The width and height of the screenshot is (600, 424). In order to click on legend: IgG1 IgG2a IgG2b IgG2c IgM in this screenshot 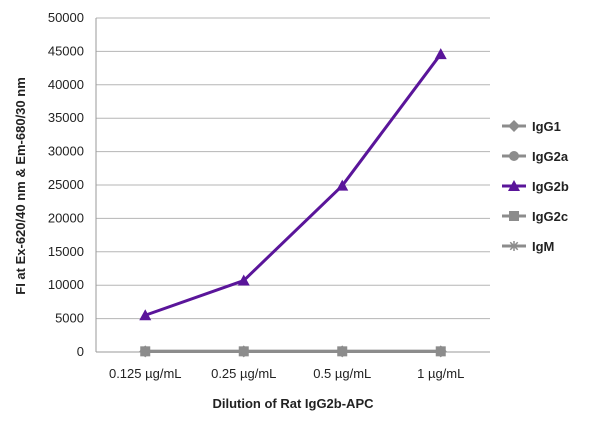, I will do `click(535, 186)`.